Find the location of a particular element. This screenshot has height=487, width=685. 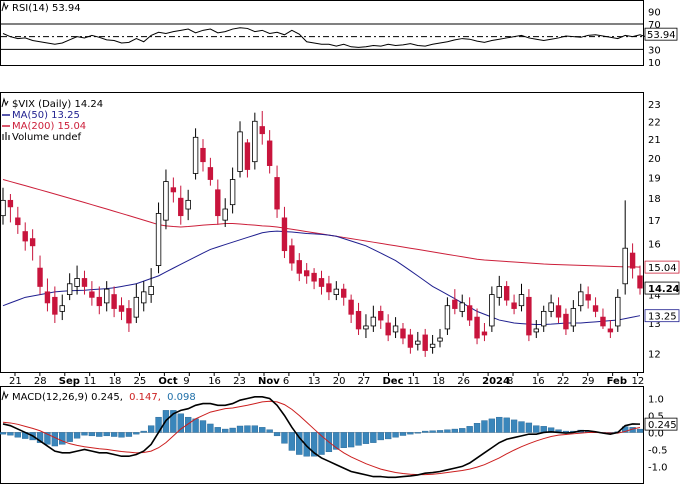

ma200-value-box is located at coordinates (662, 267).